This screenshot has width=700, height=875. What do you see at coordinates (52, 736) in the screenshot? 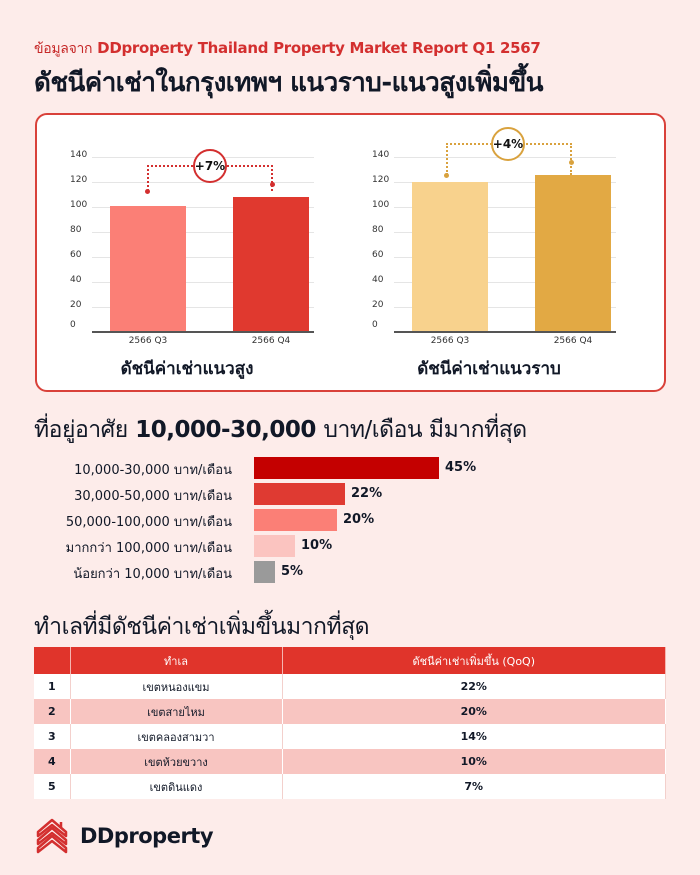
I see `rank: 3` at bounding box center [52, 736].